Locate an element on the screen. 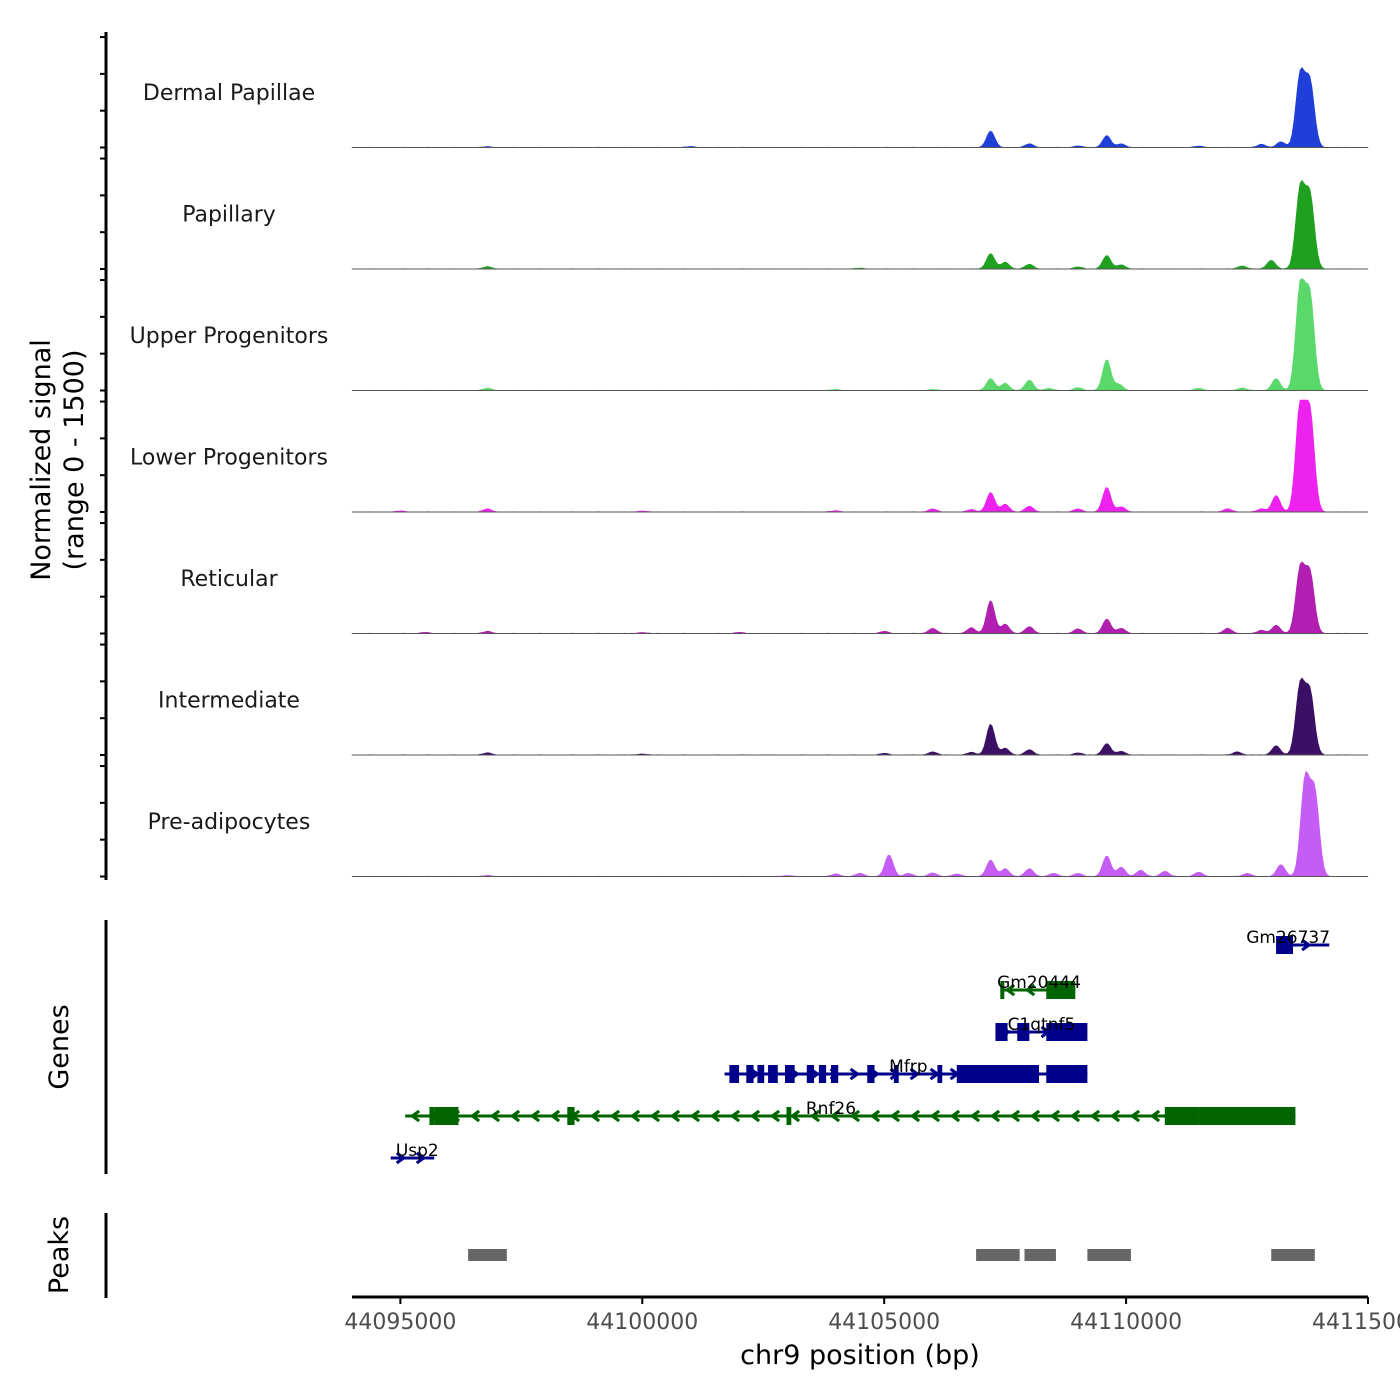  y-axis-title-line-1: Normalized signal is located at coordinates (41, 460).